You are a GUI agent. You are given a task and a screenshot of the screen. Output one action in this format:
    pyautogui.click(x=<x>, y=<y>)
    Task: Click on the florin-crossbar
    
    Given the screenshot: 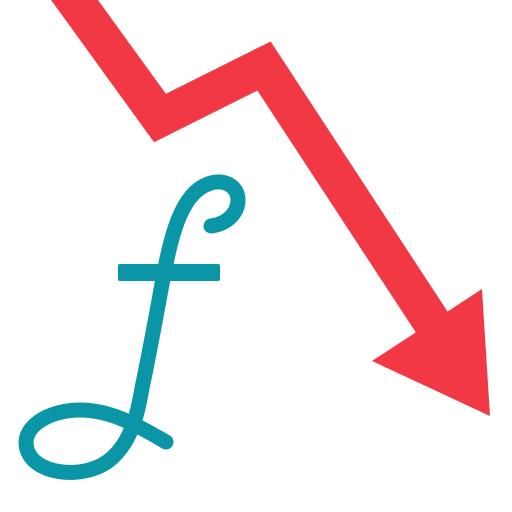 What is the action you would take?
    pyautogui.click(x=169, y=272)
    